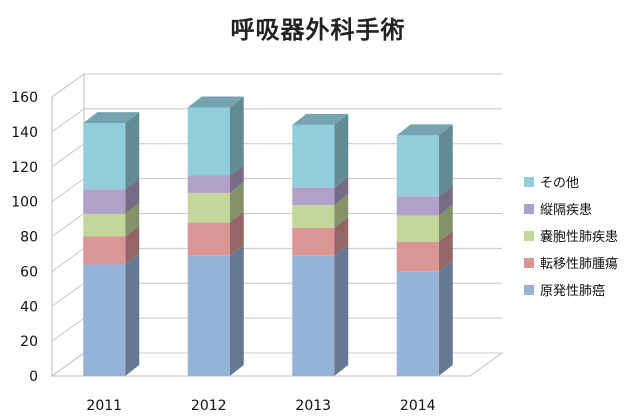  I want to click on x-tick-label: 2014, so click(418, 406).